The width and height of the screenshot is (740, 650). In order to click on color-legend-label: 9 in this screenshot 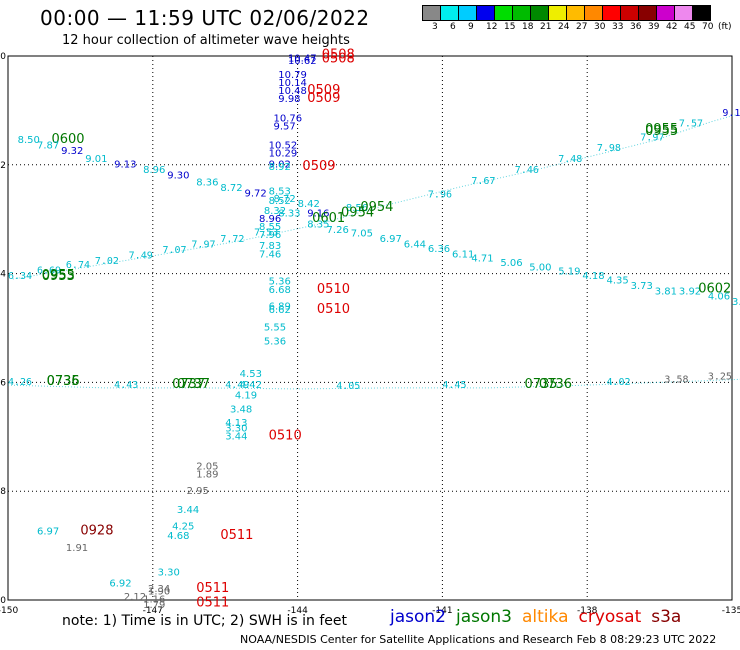, I will do `click(471, 27)`.